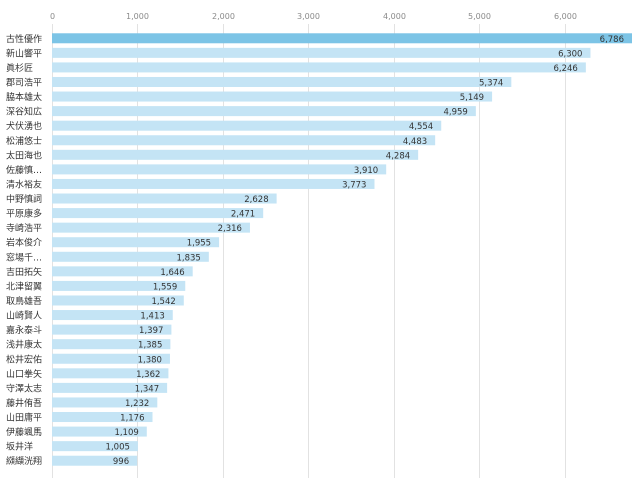 This screenshot has height=480, width=640. I want to click on value-label: 1,542, so click(163, 302).